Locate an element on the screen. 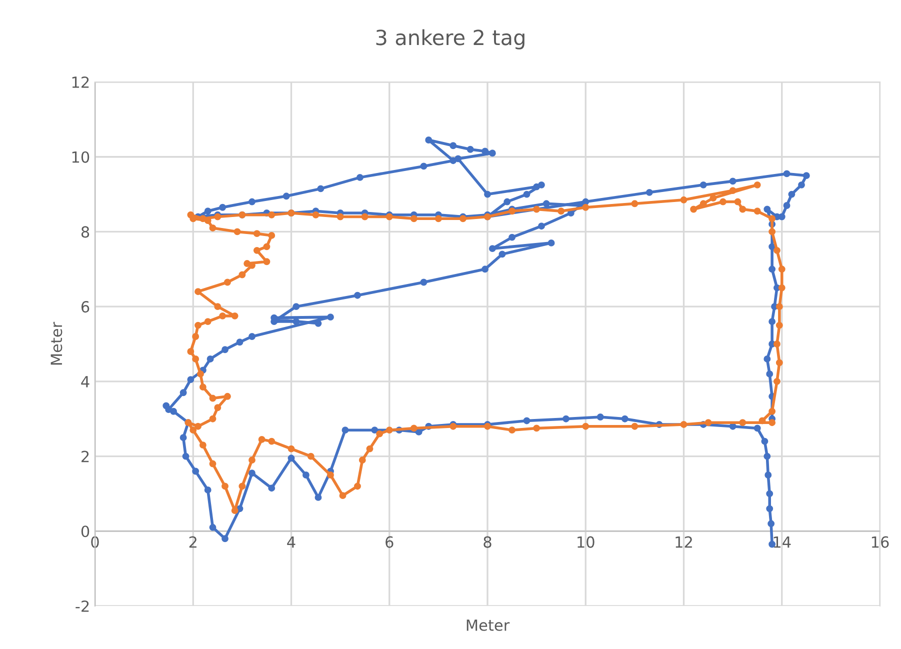 Image resolution: width=901 pixels, height=649 pixels. y-axis-title: Meter is located at coordinates (56, 343).